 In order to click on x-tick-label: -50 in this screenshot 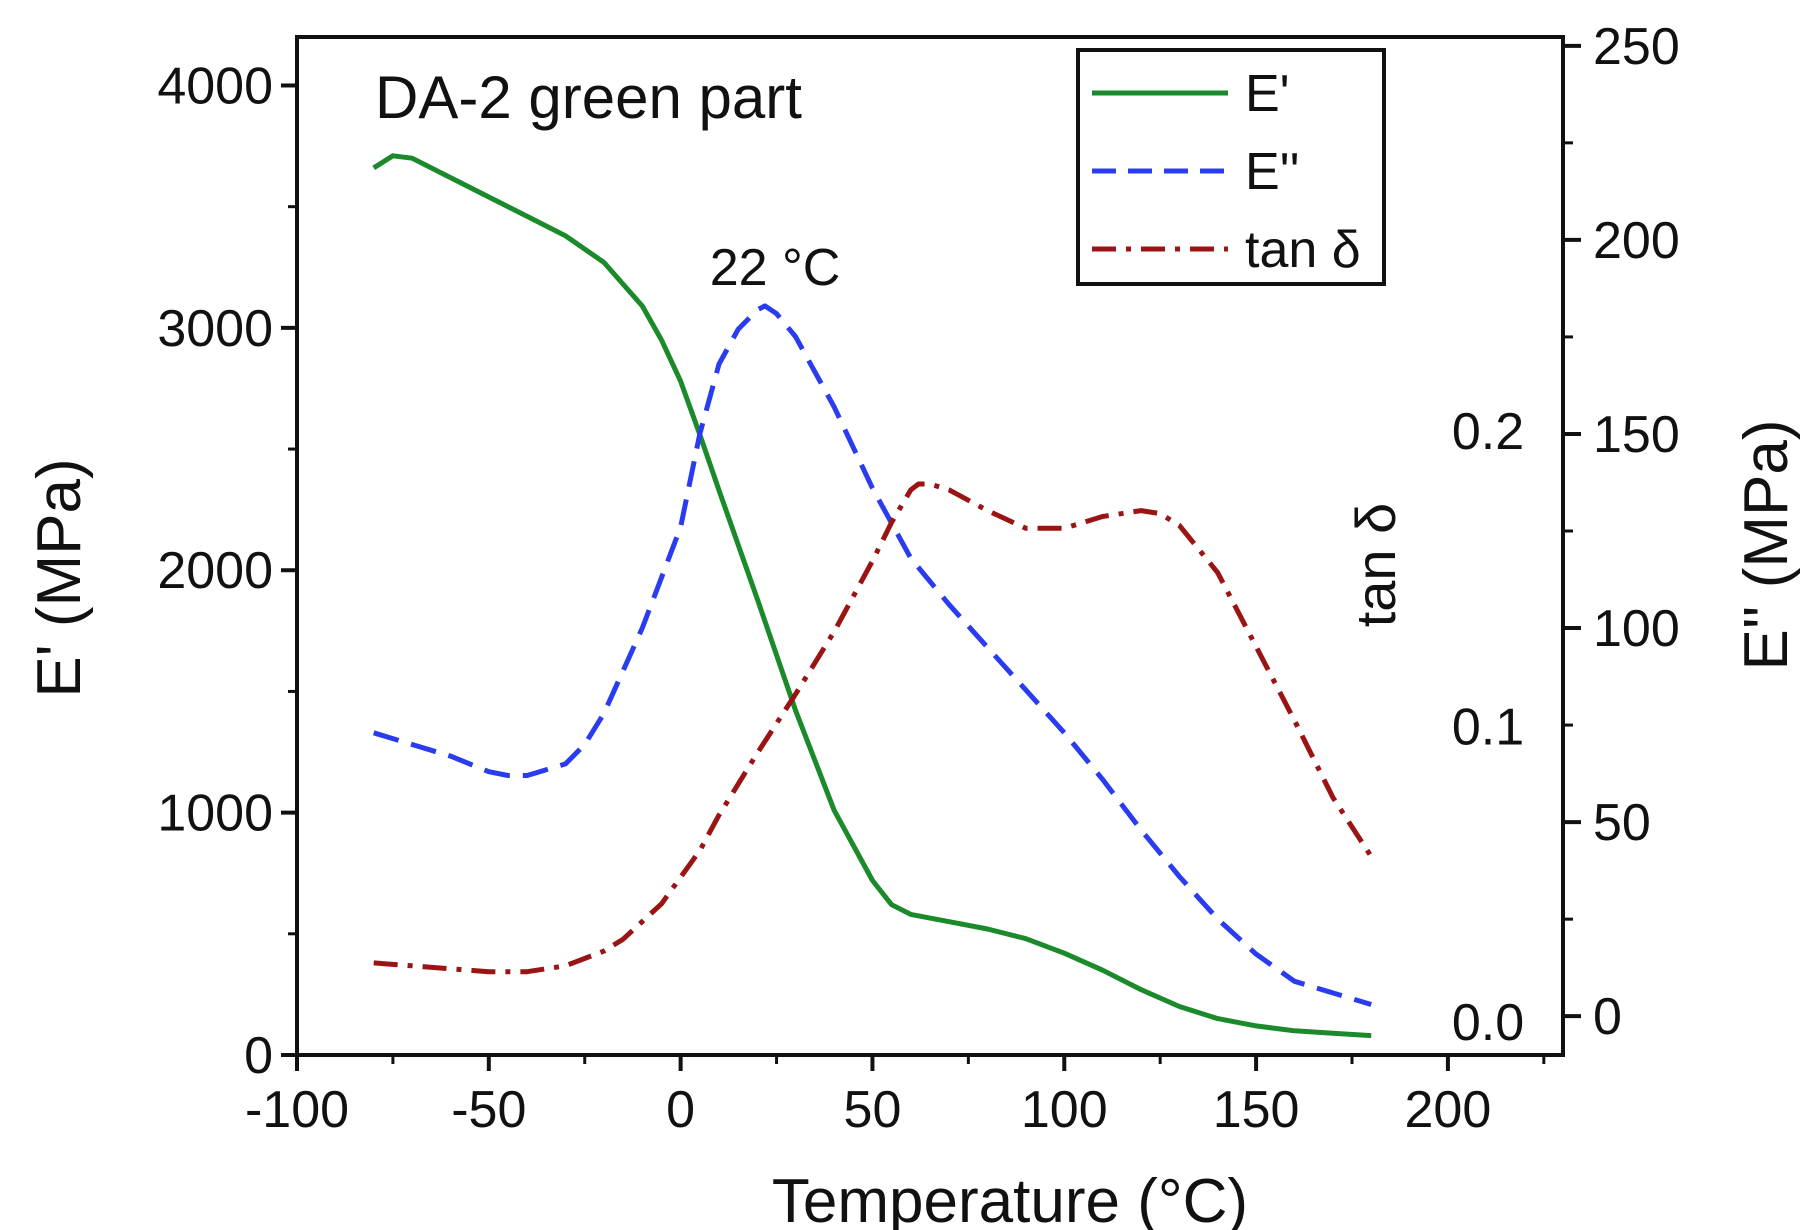, I will do `click(488, 1110)`.